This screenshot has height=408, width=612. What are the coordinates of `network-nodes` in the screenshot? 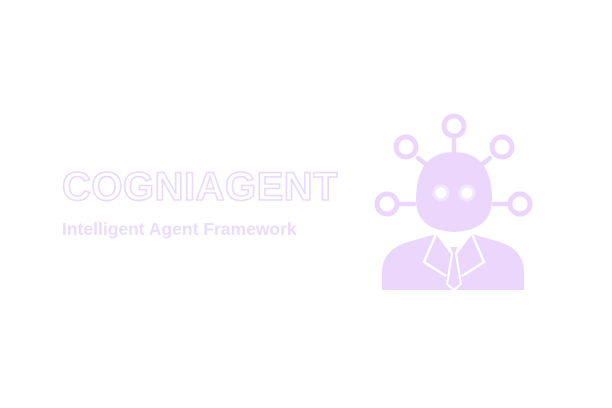 It's located at (453, 165).